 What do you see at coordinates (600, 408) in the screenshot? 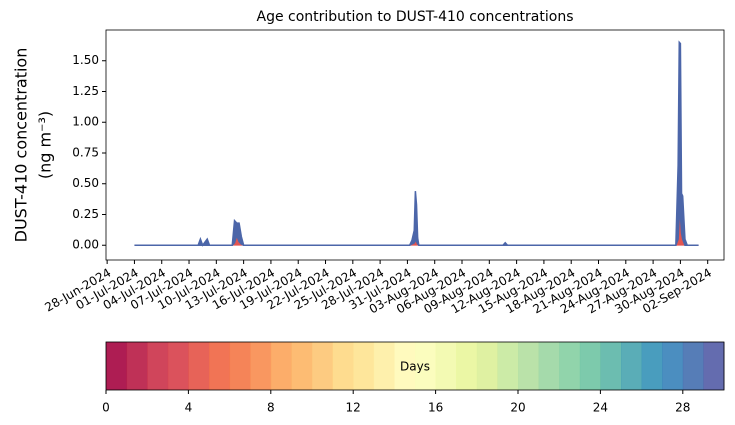
I see `colorbar-tick-label: 24` at bounding box center [600, 408].